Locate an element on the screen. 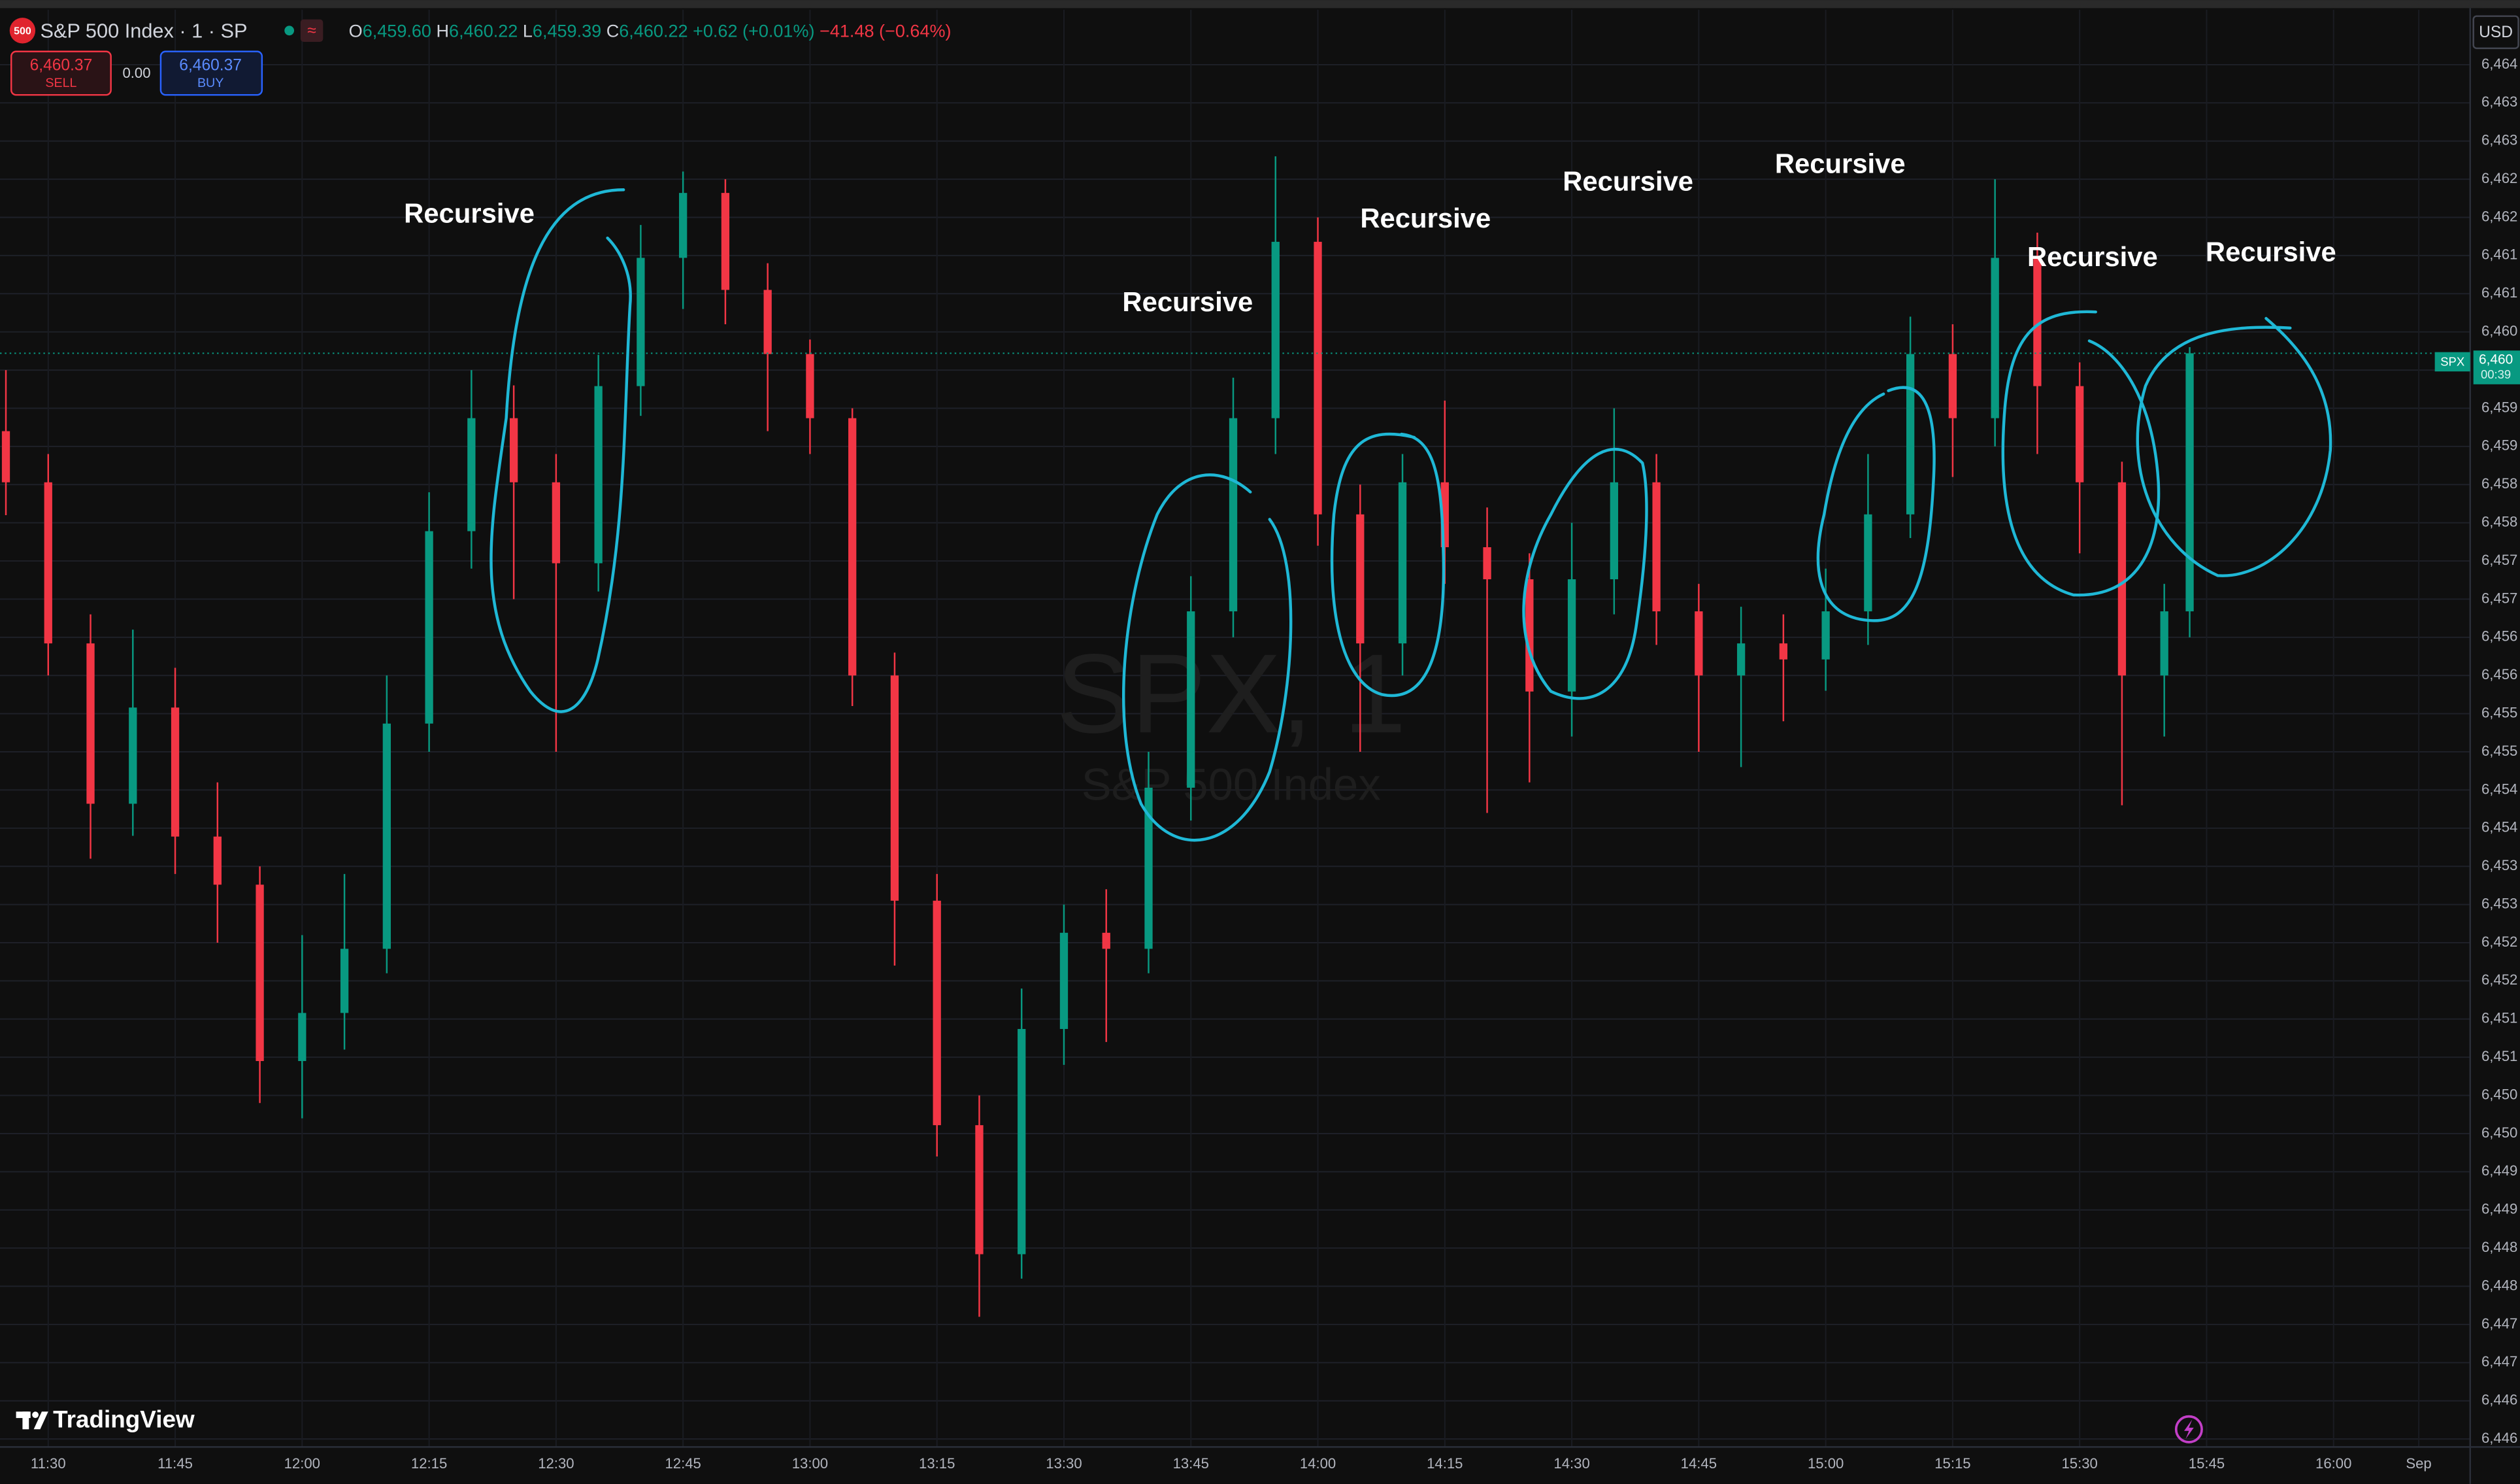 The height and width of the screenshot is (1484, 2520). y-tick-label: 6,450 is located at coordinates (2499, 1094).